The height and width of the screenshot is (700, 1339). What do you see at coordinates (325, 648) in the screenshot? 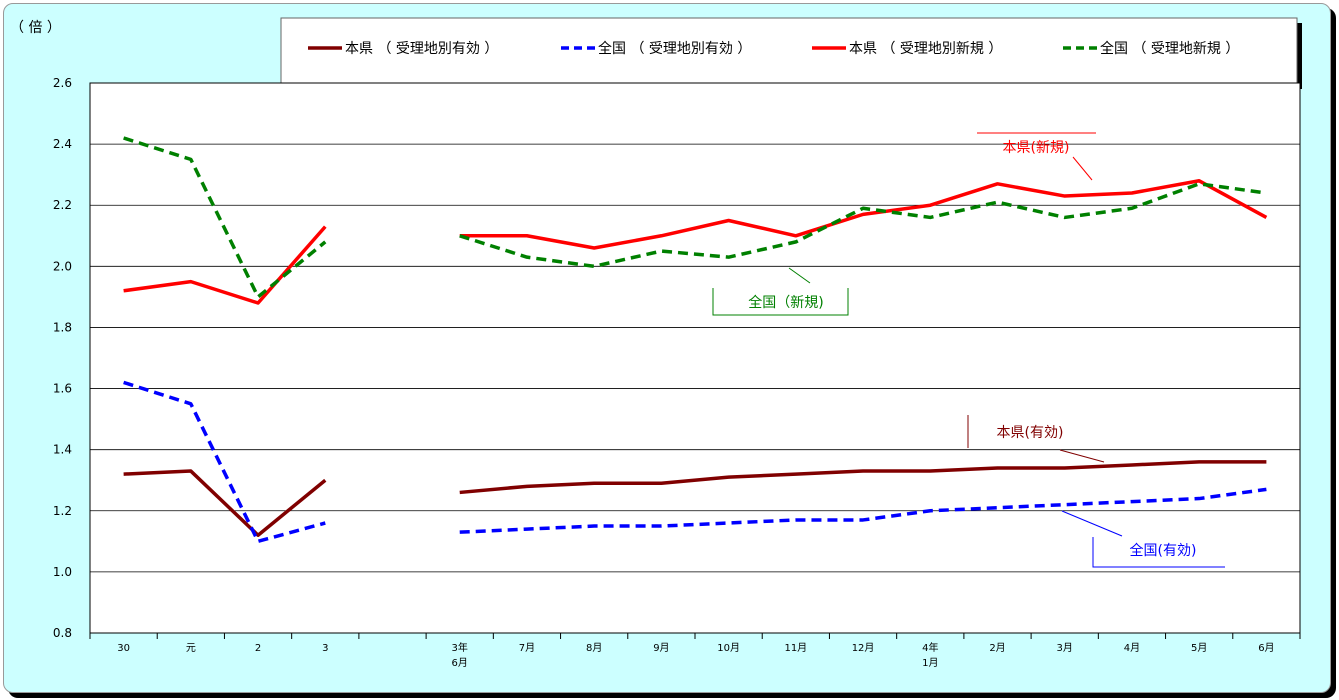
I see `x-tick-label: 3` at bounding box center [325, 648].